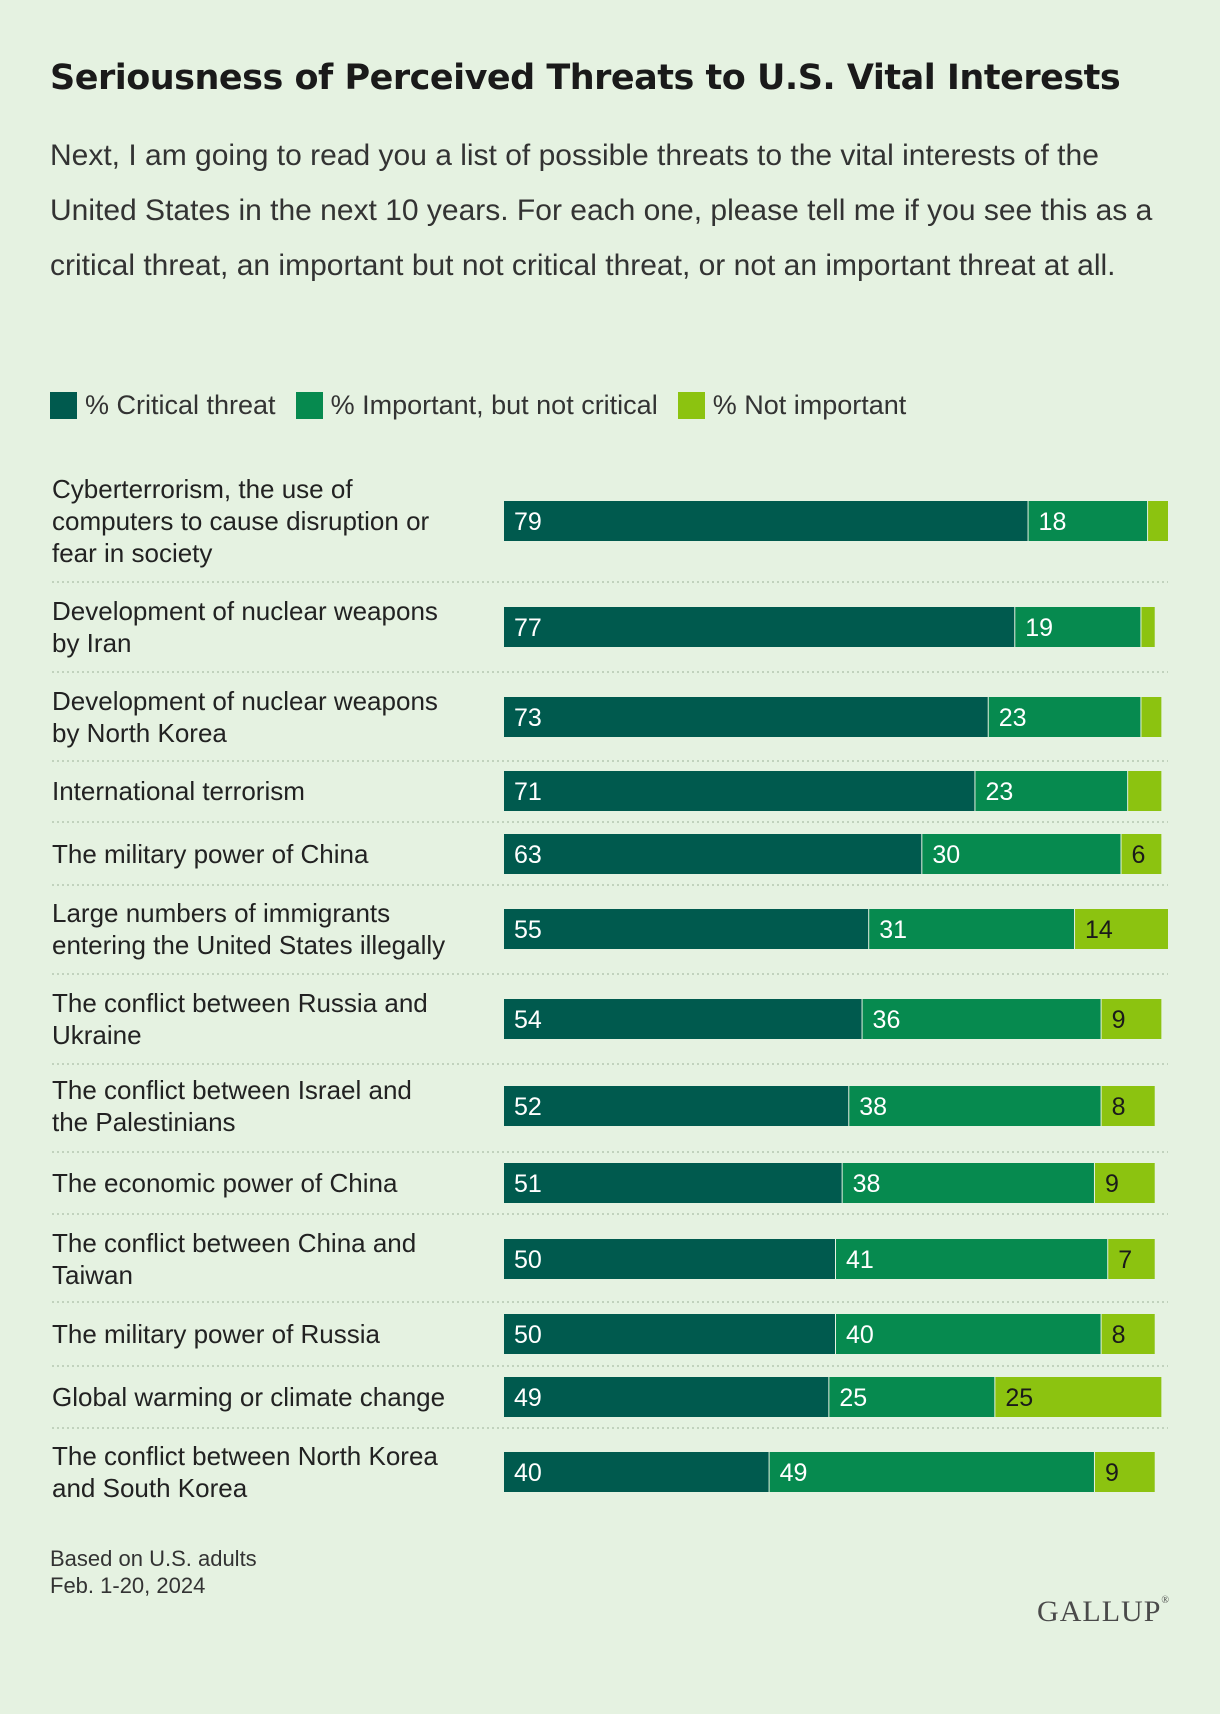  Describe the element at coordinates (144, 1122) in the screenshot. I see `row-label-line: the Palestinians` at that location.